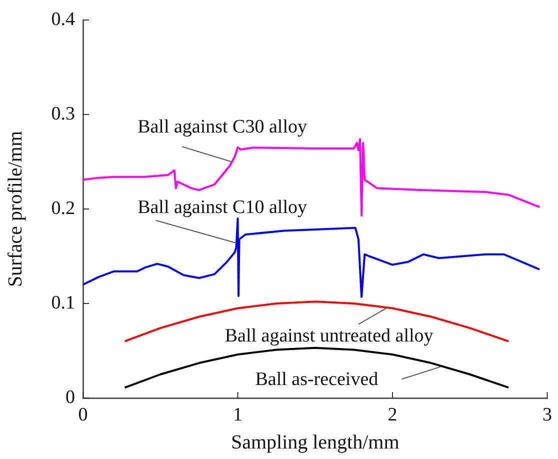  What do you see at coordinates (547, 415) in the screenshot?
I see `x-tick-label: 3` at bounding box center [547, 415].